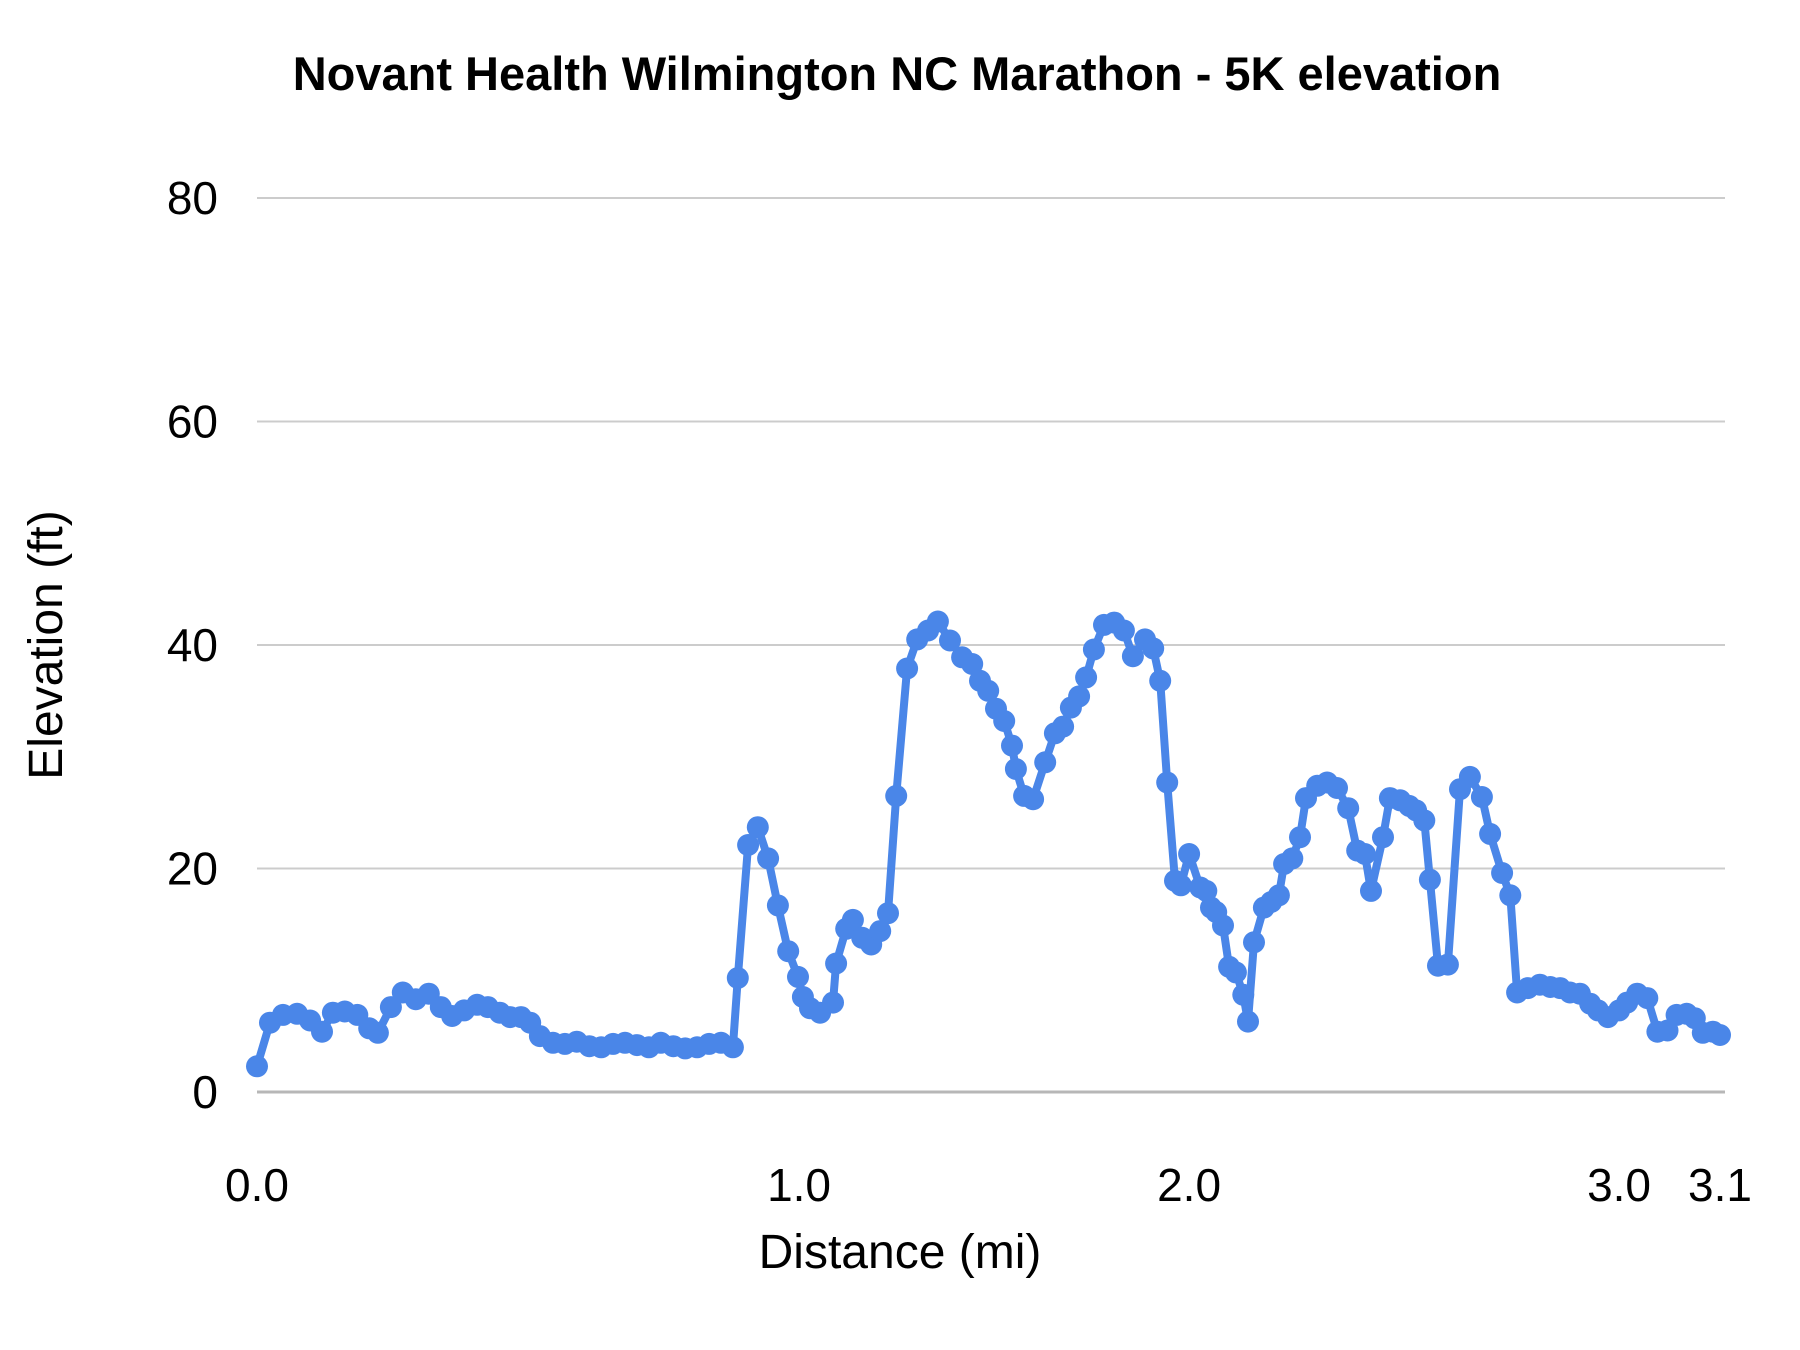 The height and width of the screenshot is (1350, 1800). Describe the element at coordinates (192, 422) in the screenshot. I see `y-tick-label-60: 60` at that location.